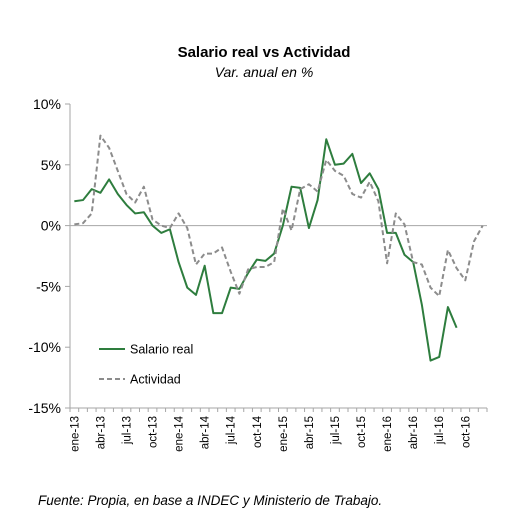 This screenshot has height=528, width=528. I want to click on y-tick-label: -5%, so click(48, 286).